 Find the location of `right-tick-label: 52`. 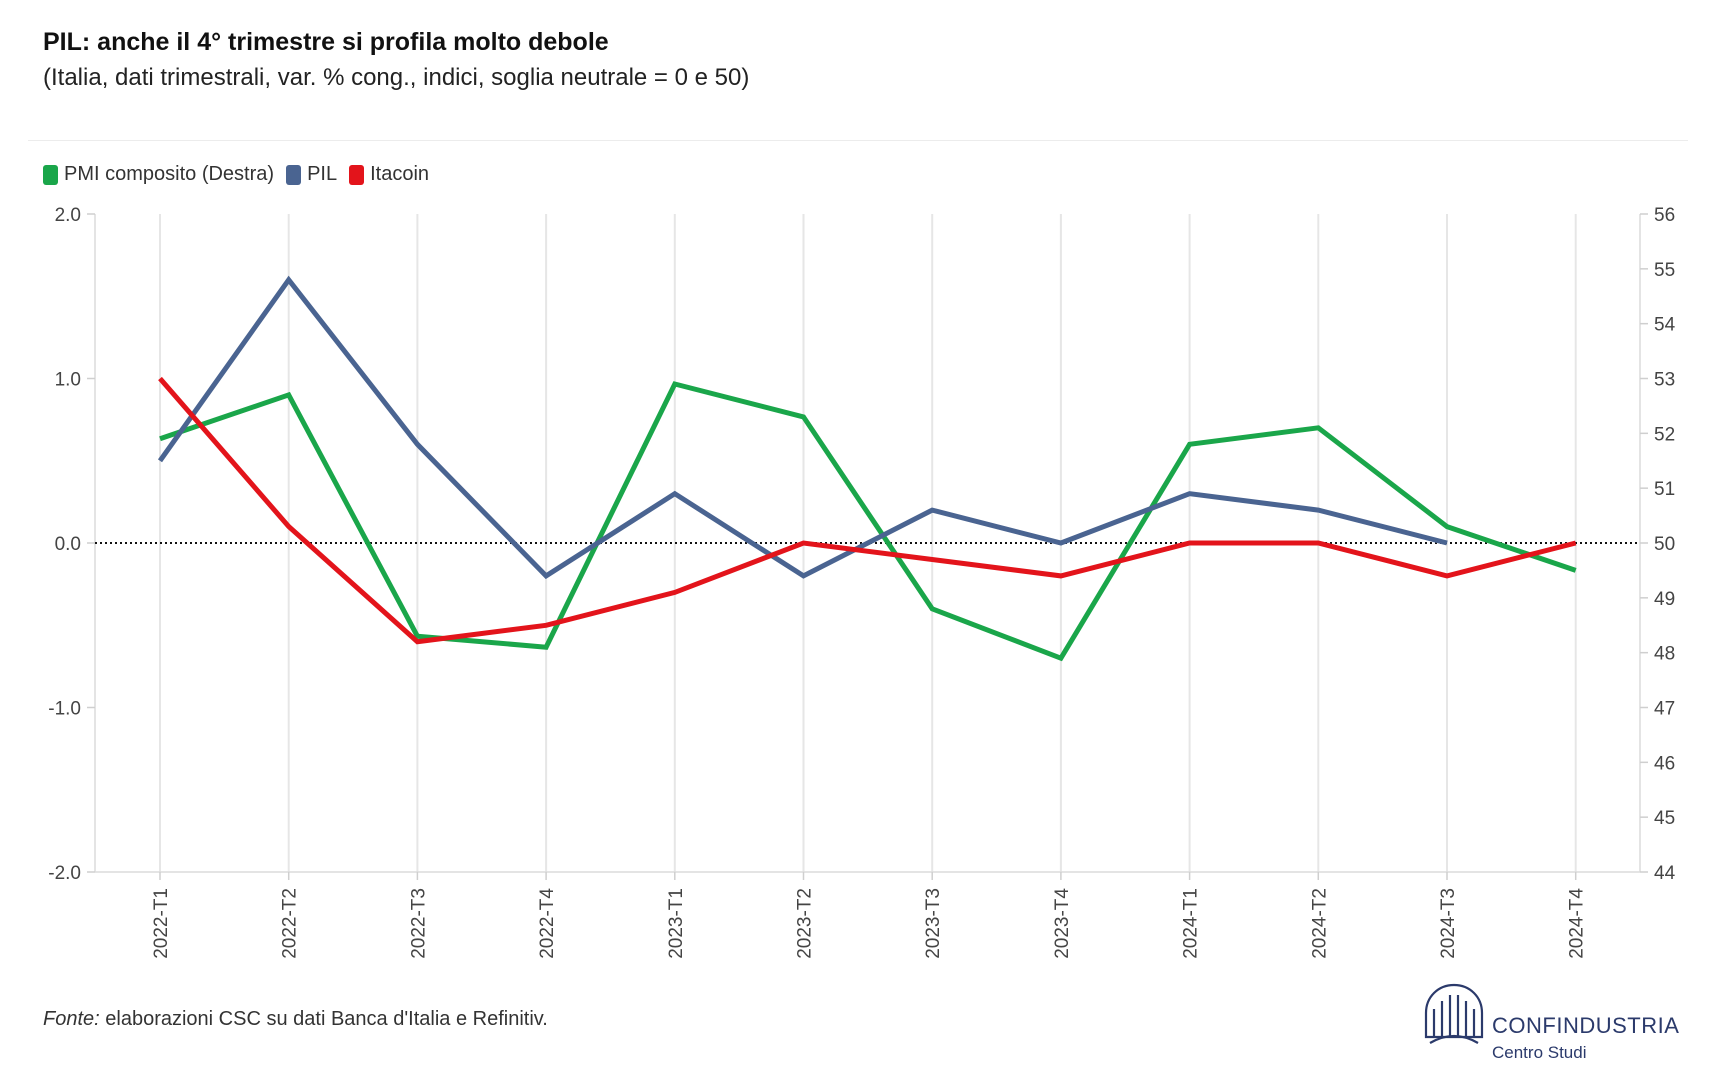

right-tick-label: 52 is located at coordinates (1664, 434).